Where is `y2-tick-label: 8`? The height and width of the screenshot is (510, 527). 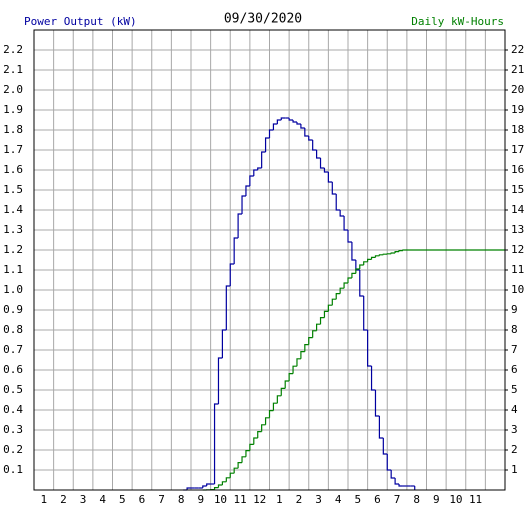 y2-tick-label: 8 is located at coordinates (514, 329).